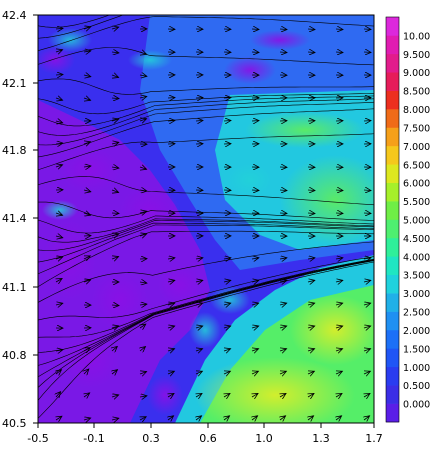 Image resolution: width=433 pixels, height=460 pixels. What do you see at coordinates (416, 147) in the screenshot?
I see `colorbar-label: 7.000` at bounding box center [416, 147].